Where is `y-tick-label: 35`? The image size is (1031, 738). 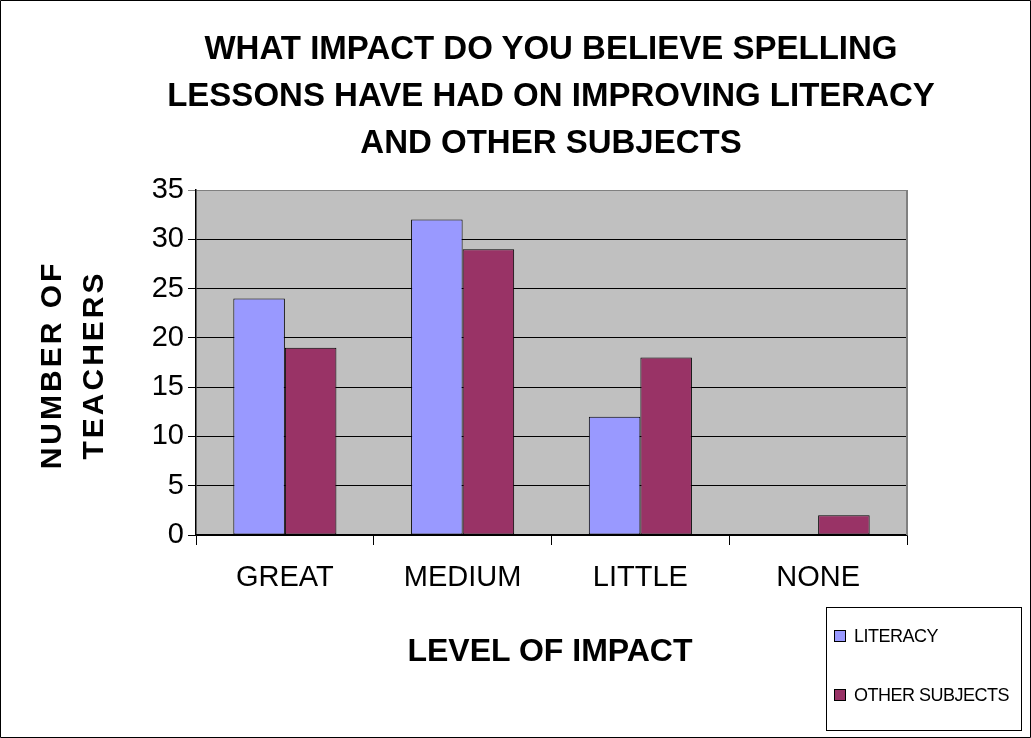
y-tick-label: 35 is located at coordinates (167, 188).